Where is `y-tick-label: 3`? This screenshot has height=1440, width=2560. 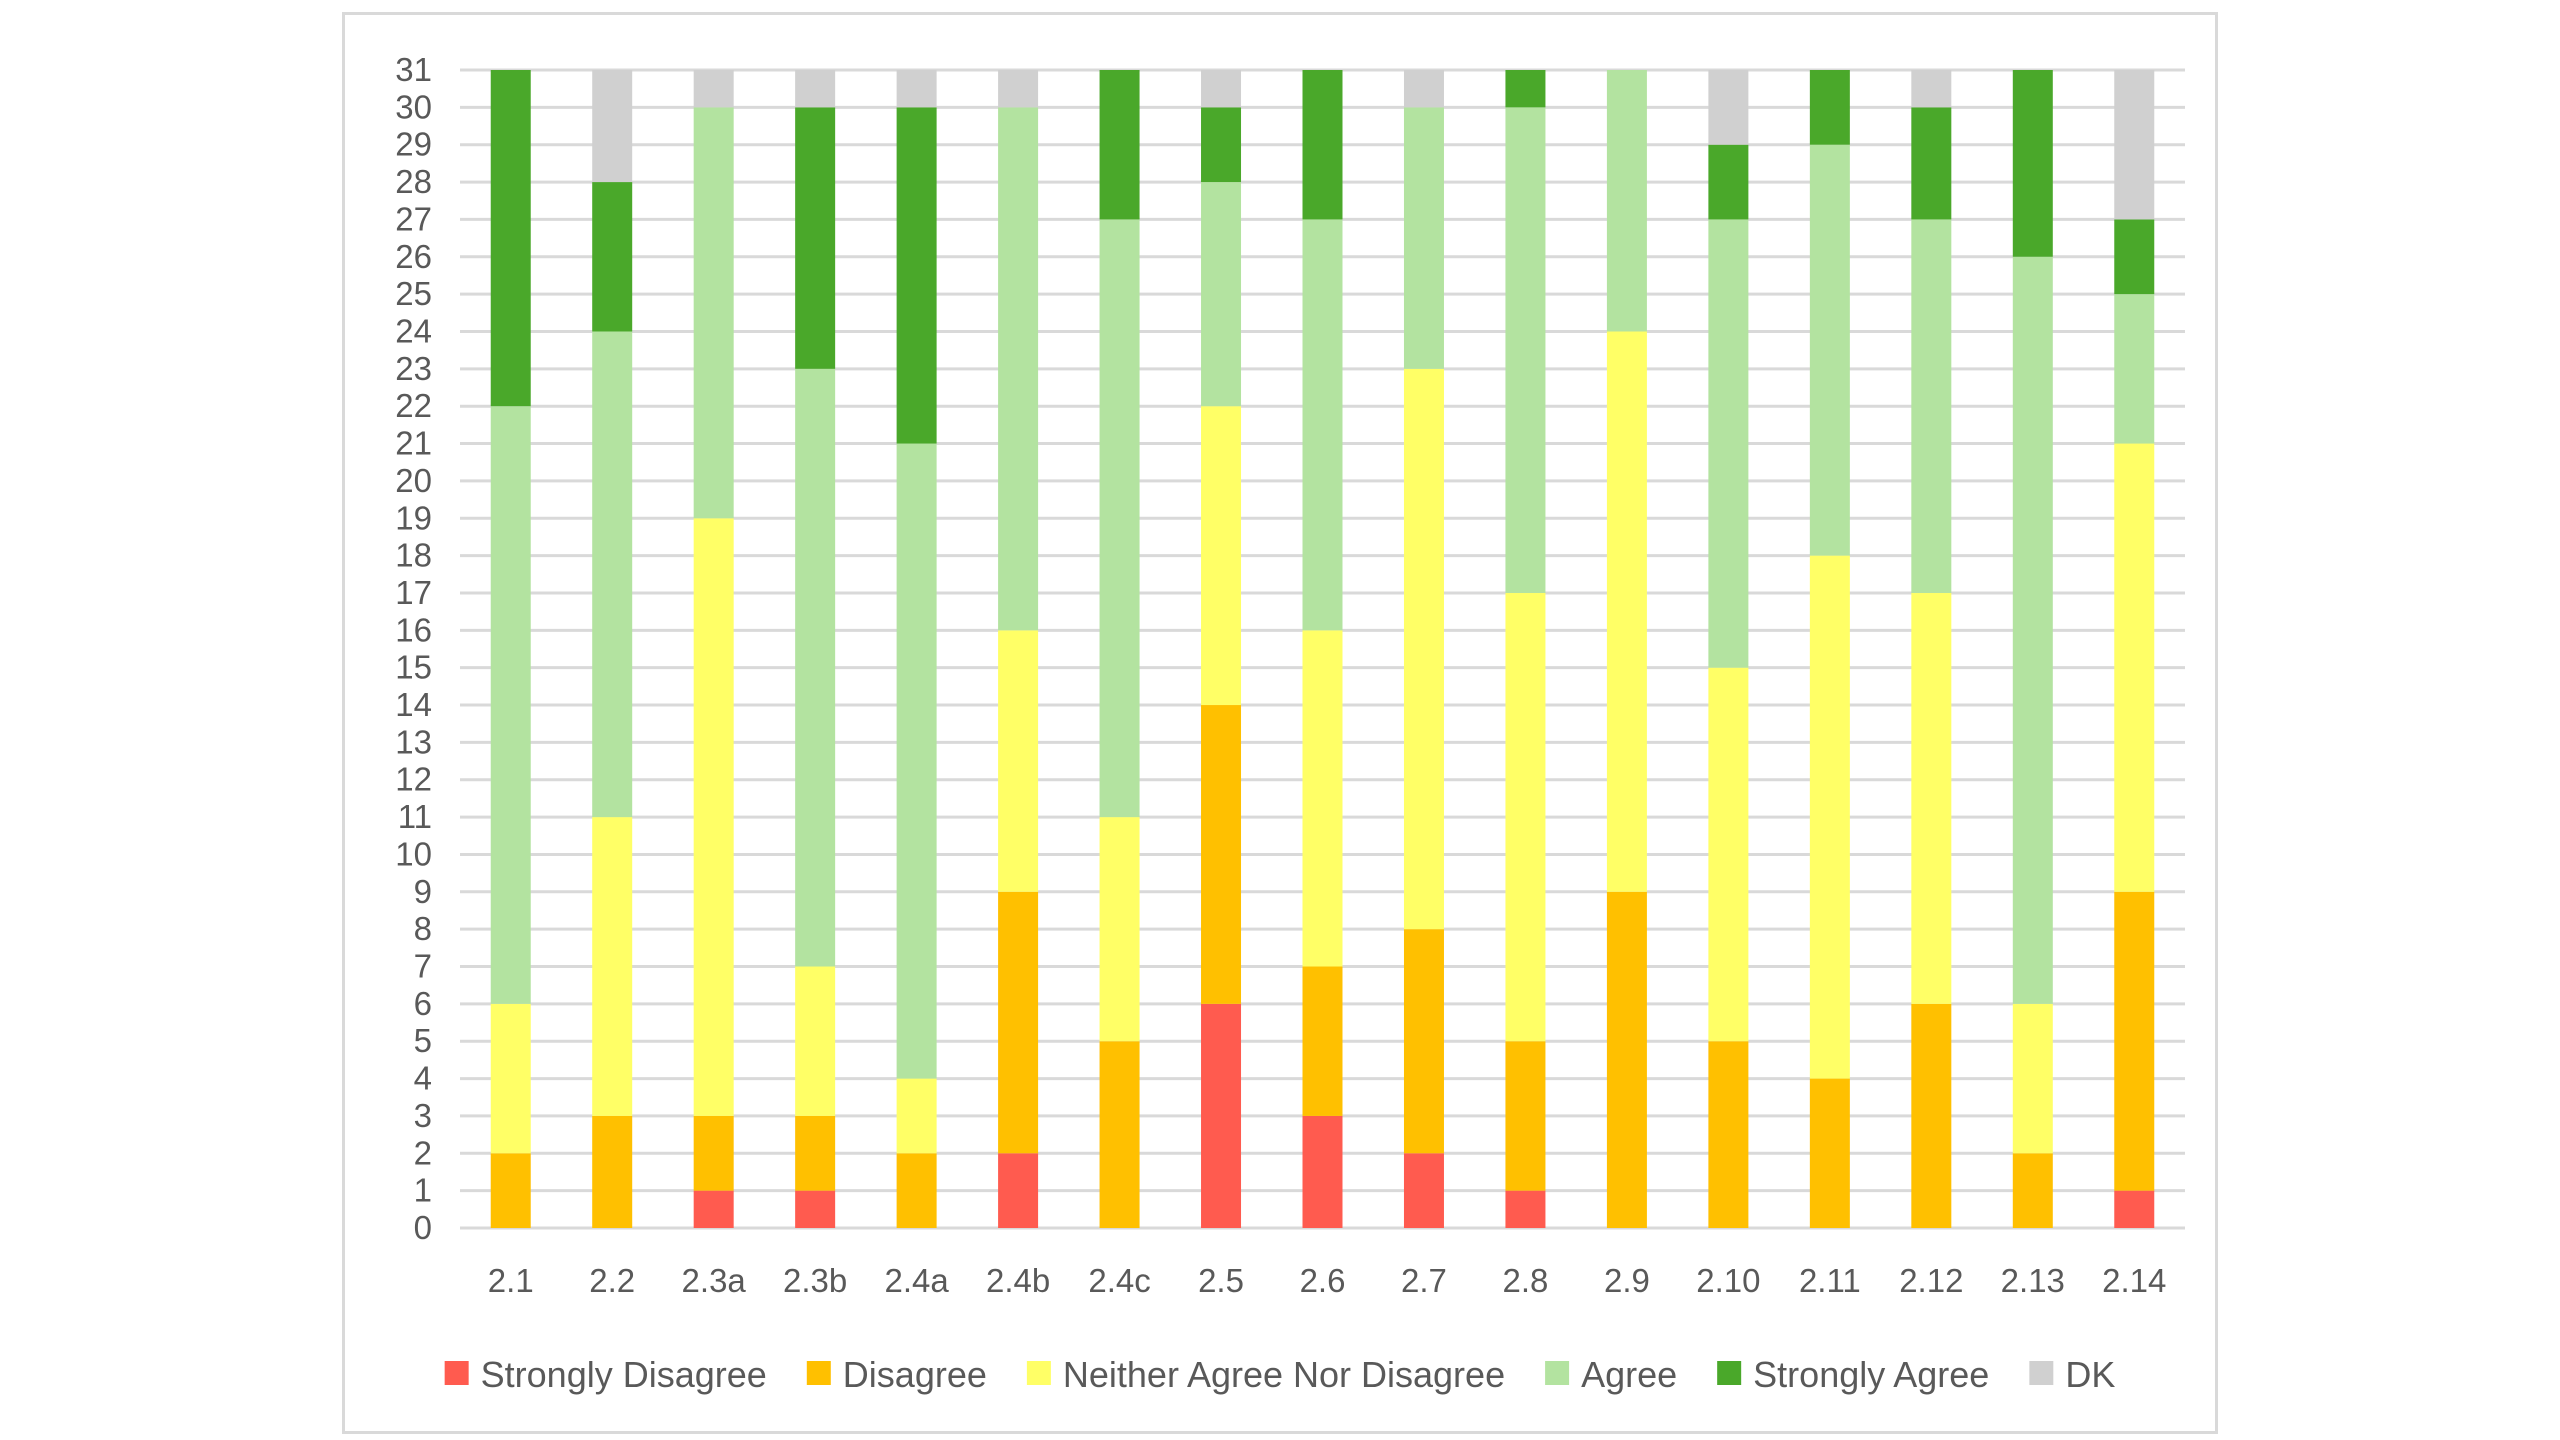
y-tick-label: 3 is located at coordinates (423, 1115).